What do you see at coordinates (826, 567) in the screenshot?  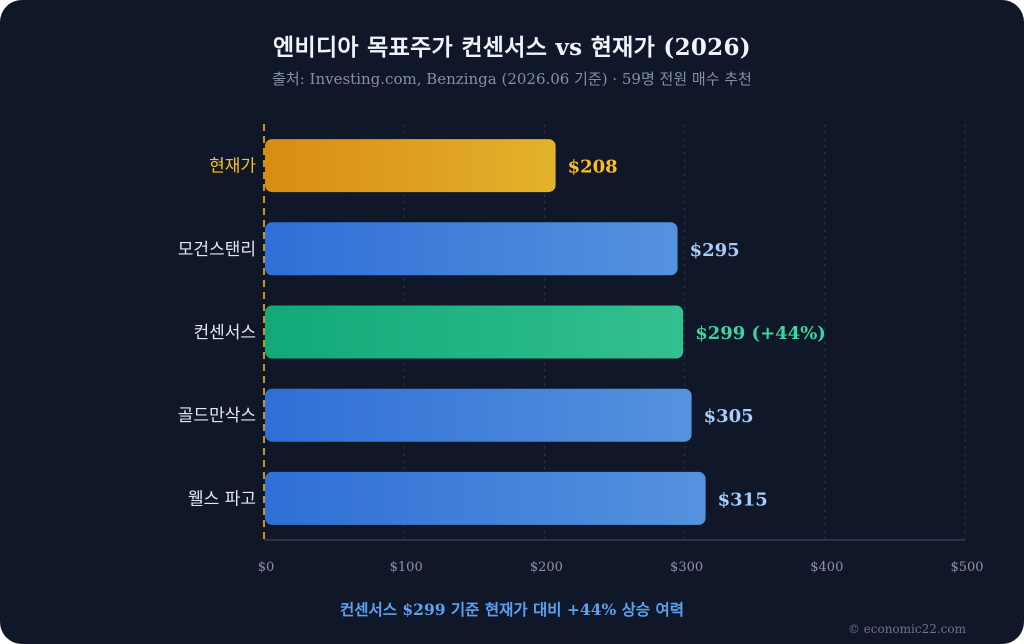 I see `x-tick-label: $400` at bounding box center [826, 567].